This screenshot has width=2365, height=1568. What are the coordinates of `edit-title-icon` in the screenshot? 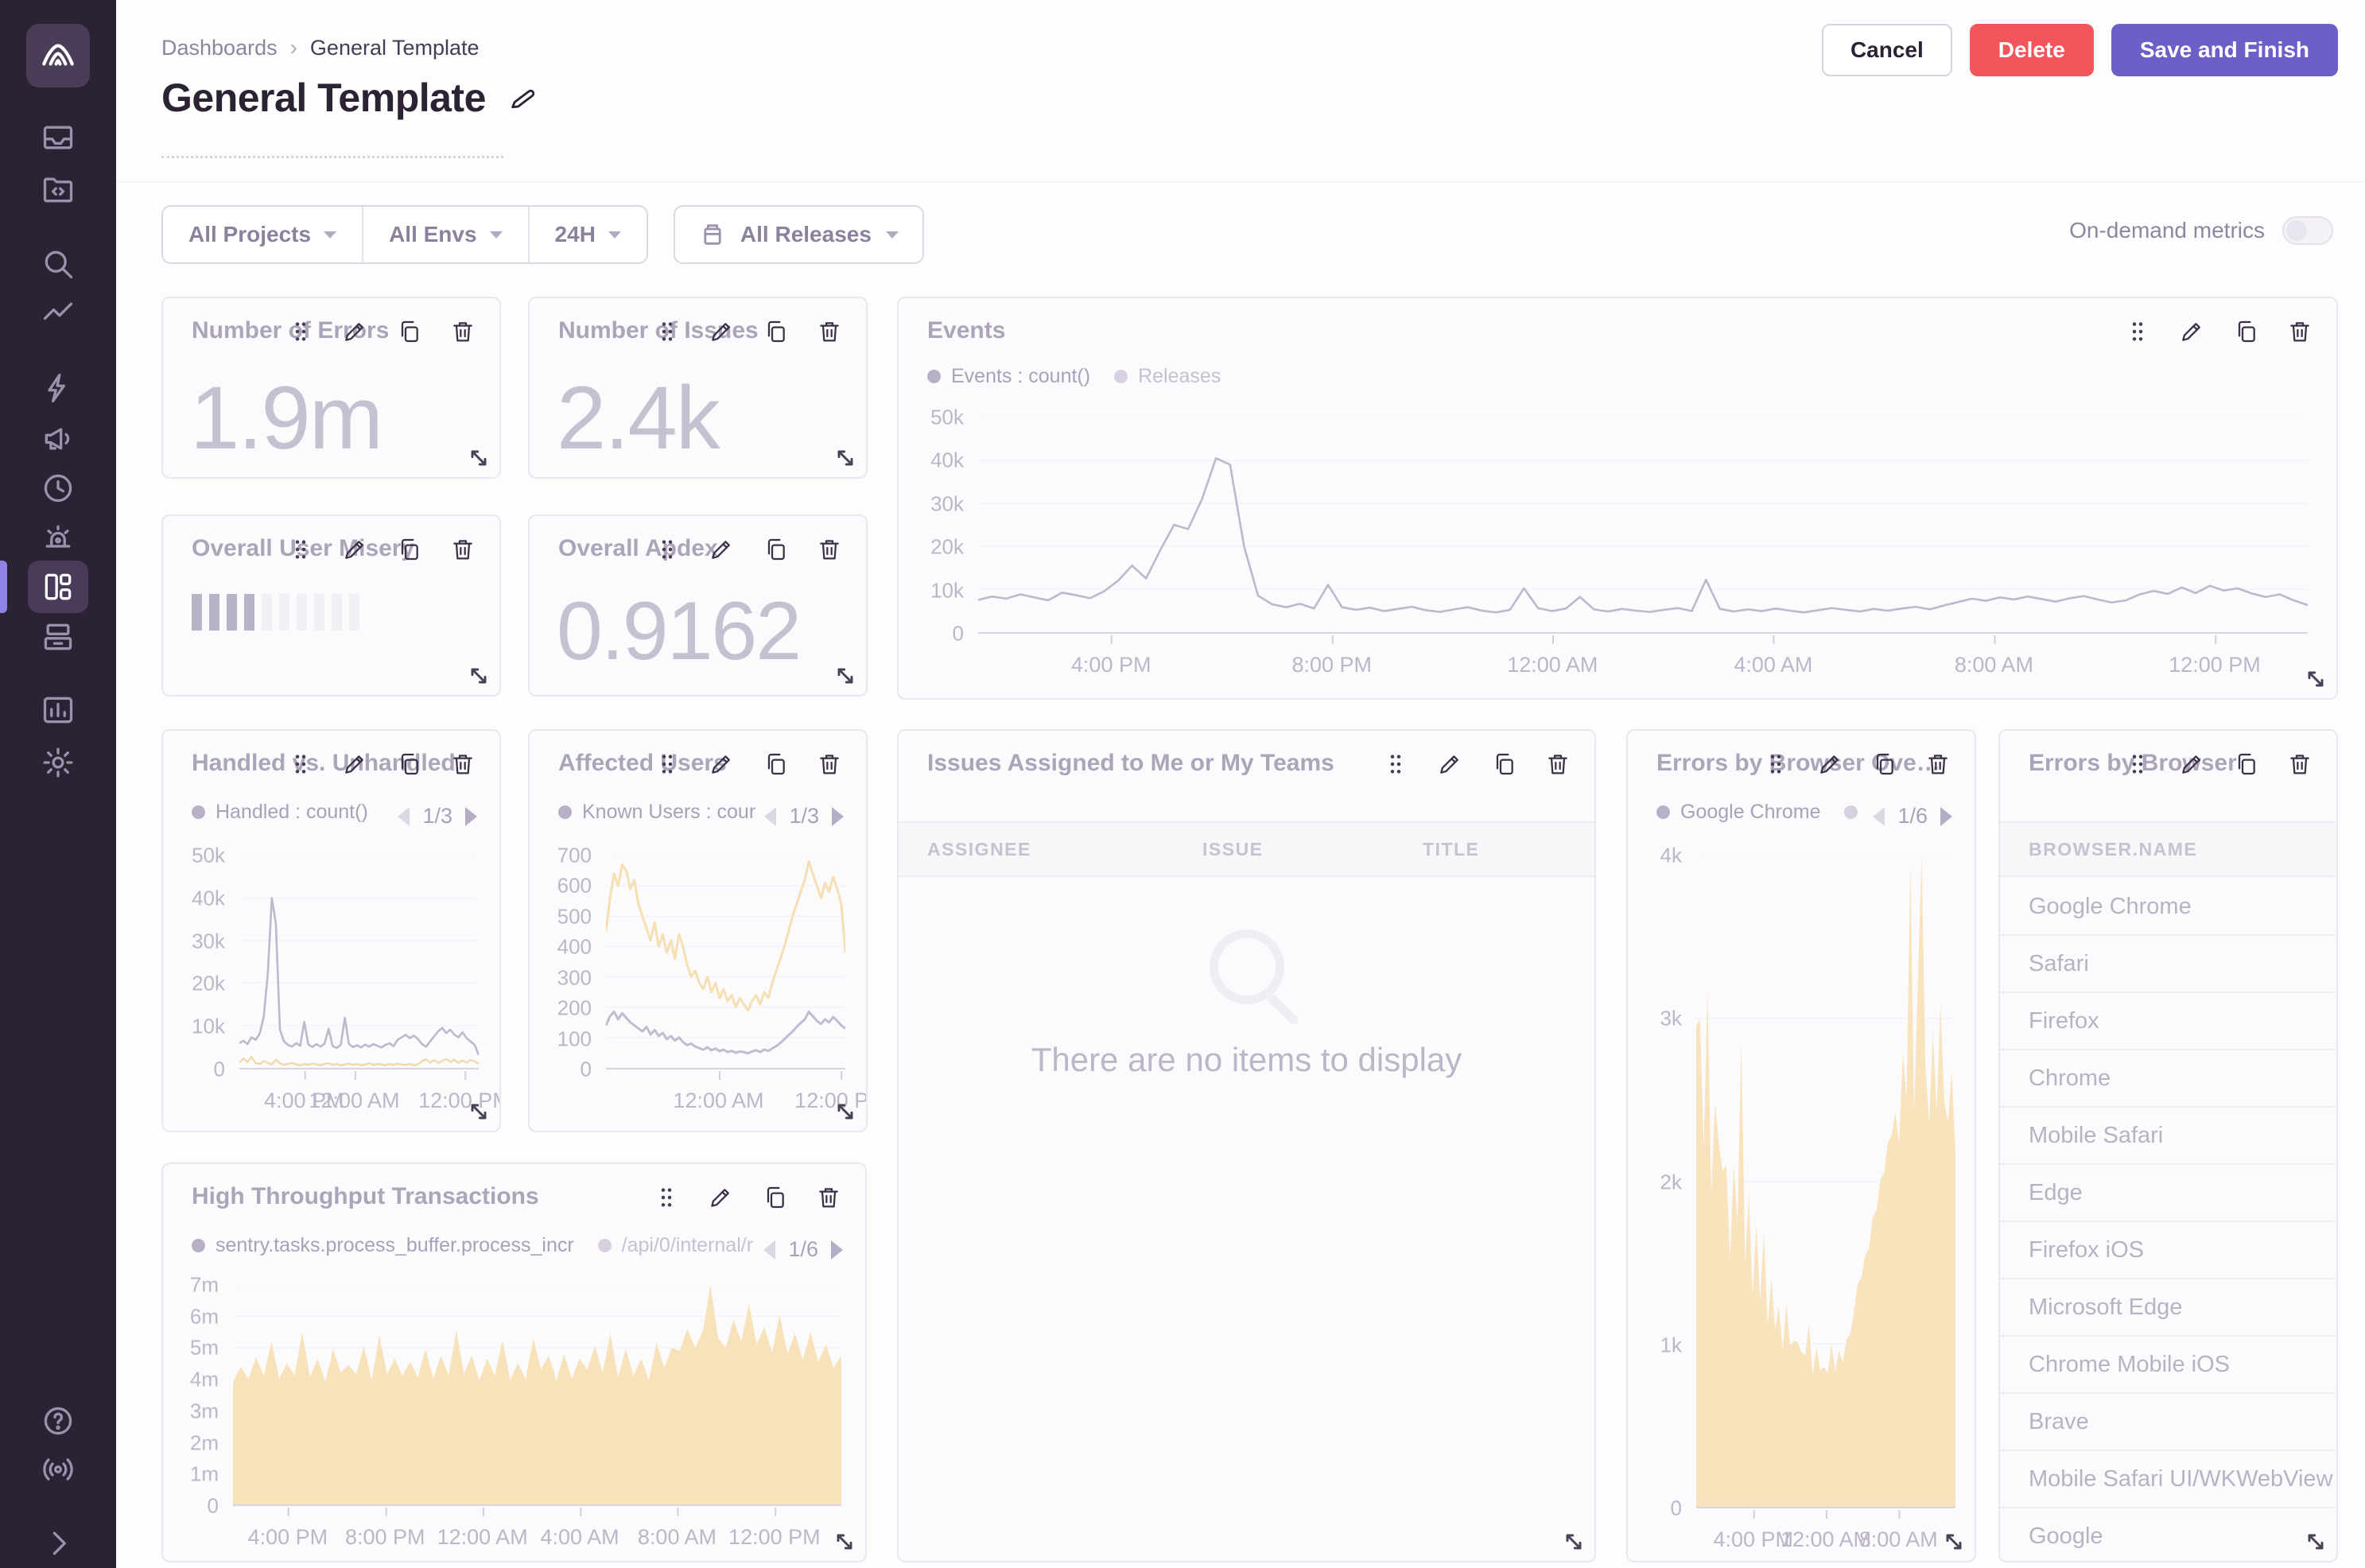 It's located at (521, 98).